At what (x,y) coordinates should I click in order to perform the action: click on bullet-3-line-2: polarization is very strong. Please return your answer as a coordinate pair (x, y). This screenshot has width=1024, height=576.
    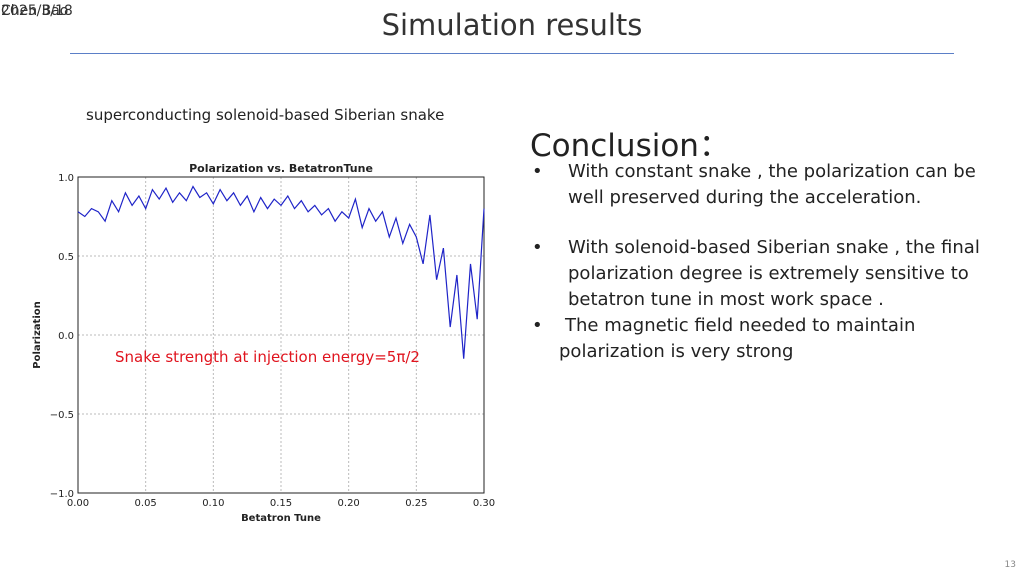
    Looking at the image, I should click on (676, 351).